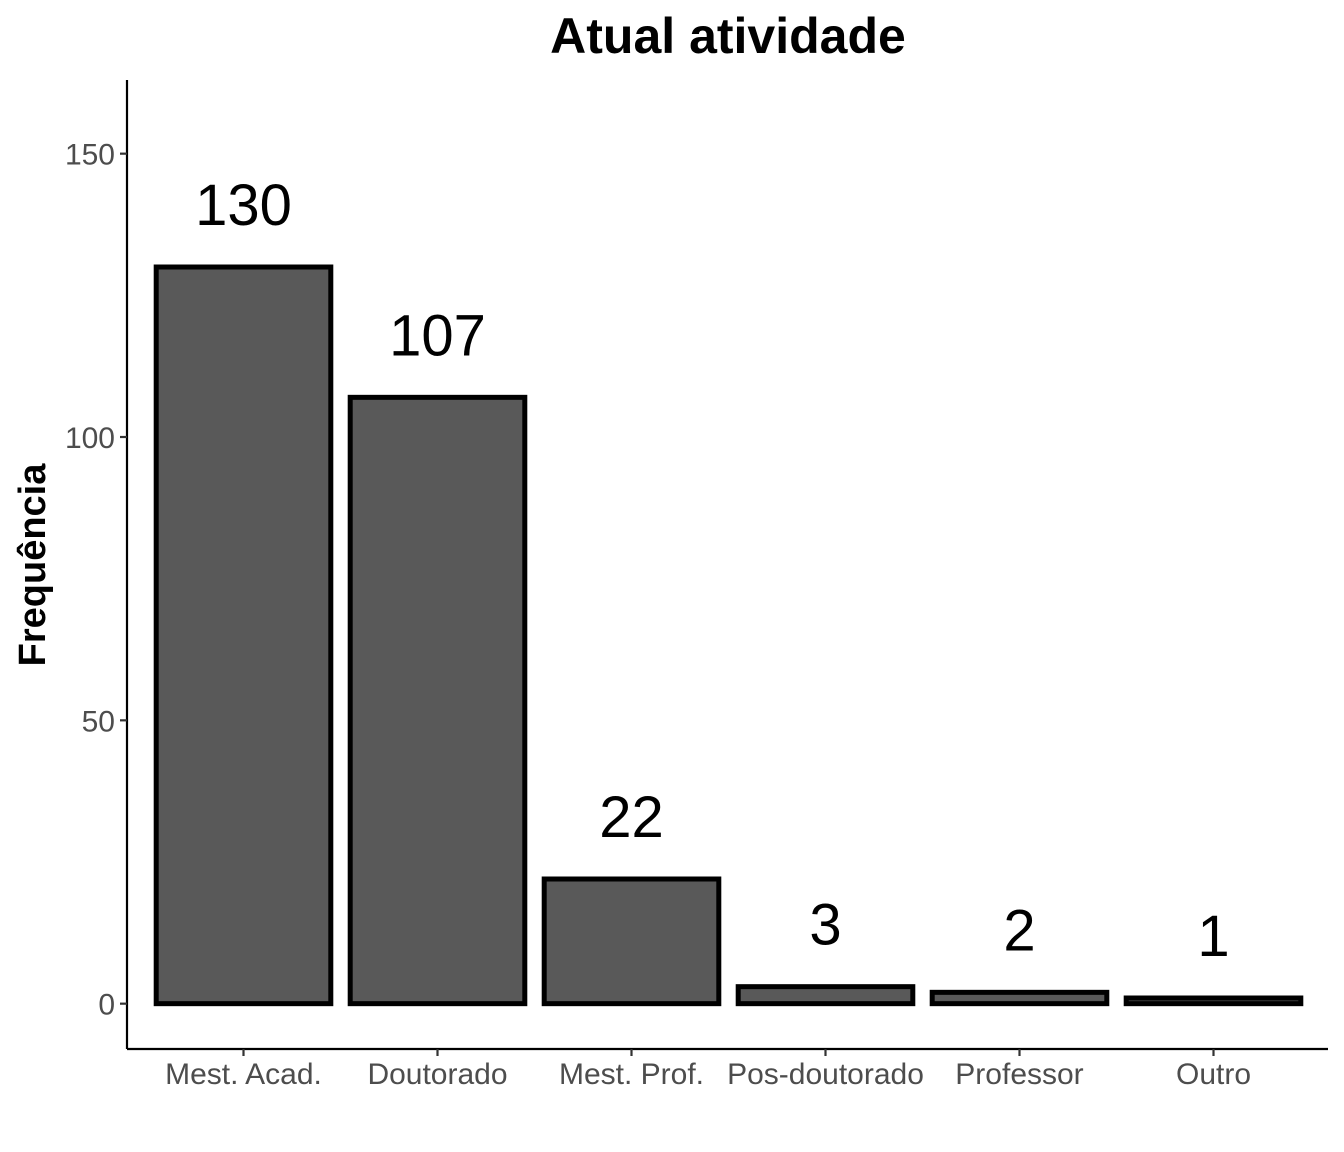 The image size is (1344, 1152). I want to click on x-tick-label: Professor, so click(1019, 1074).